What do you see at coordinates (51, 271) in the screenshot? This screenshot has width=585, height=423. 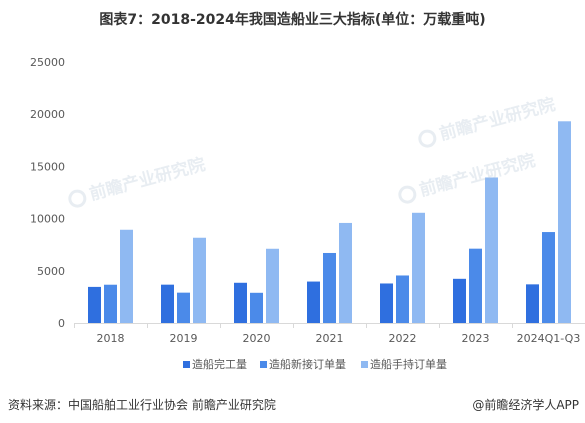 I see `y-tick-label: 5000` at bounding box center [51, 271].